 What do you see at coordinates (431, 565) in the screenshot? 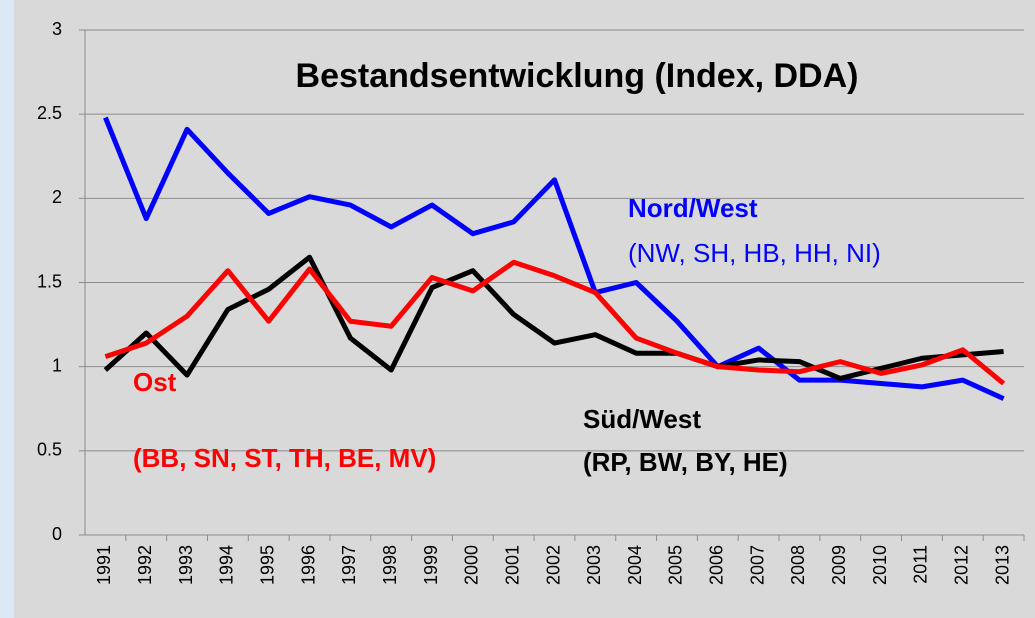
I see `x-tick-label: 1999` at bounding box center [431, 565].